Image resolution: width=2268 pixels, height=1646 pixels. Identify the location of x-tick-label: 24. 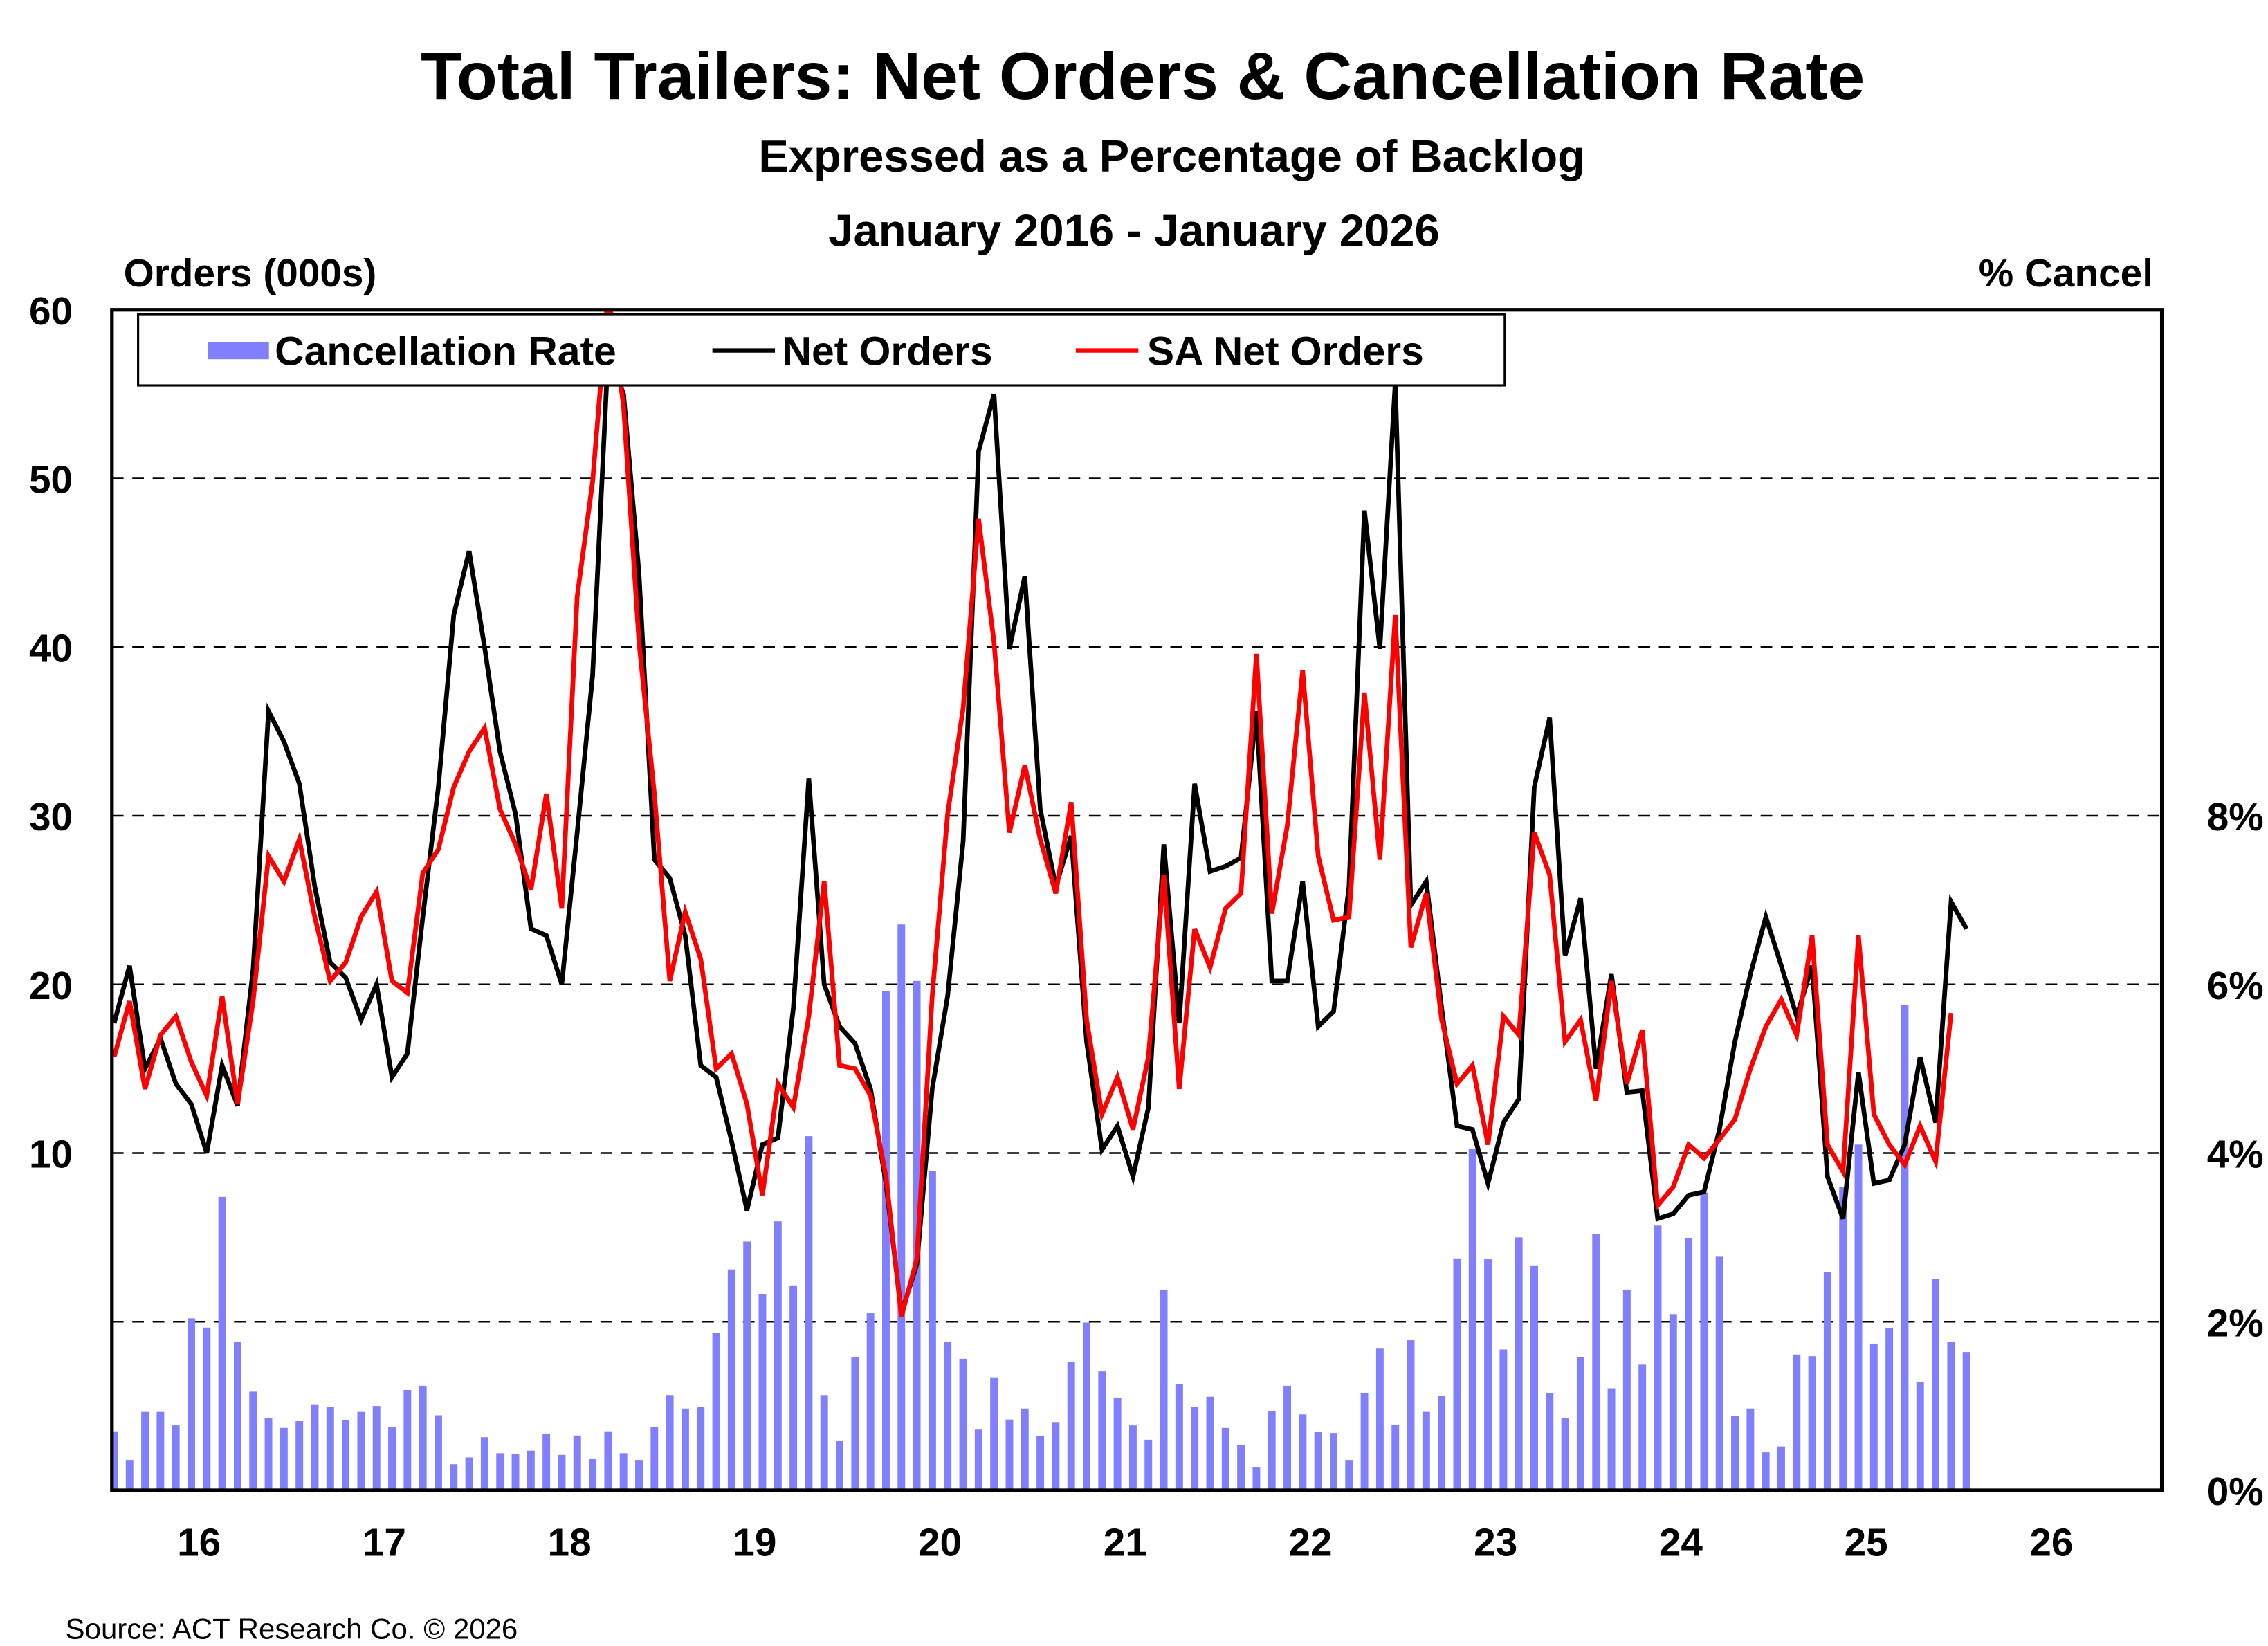
(1681, 1543).